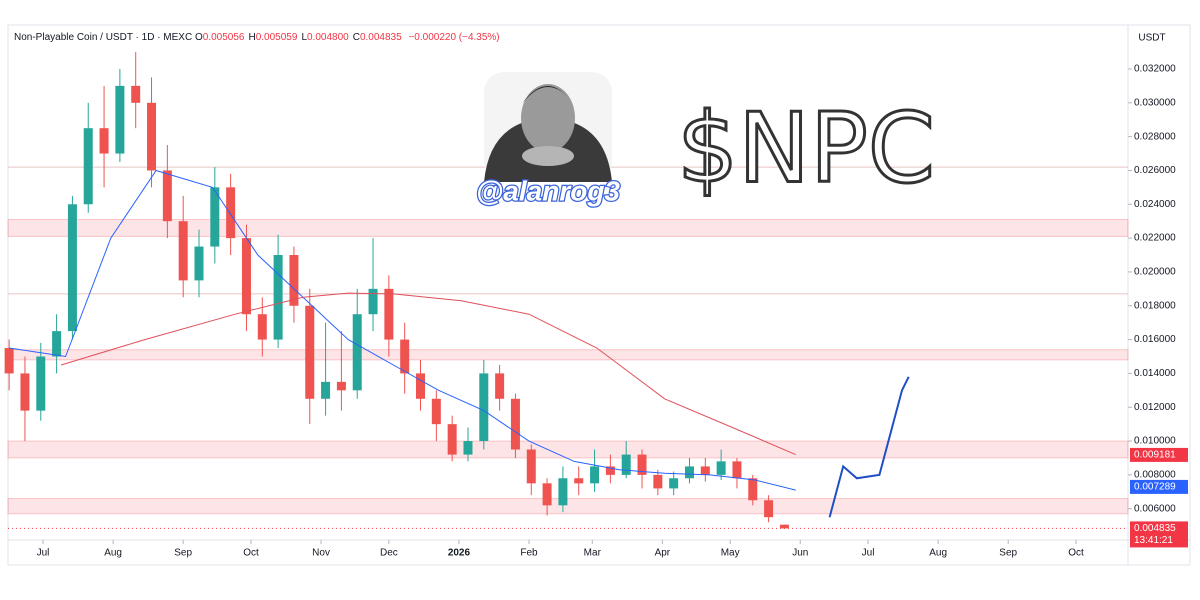  I want to click on ohlc-key: H, so click(252, 37).